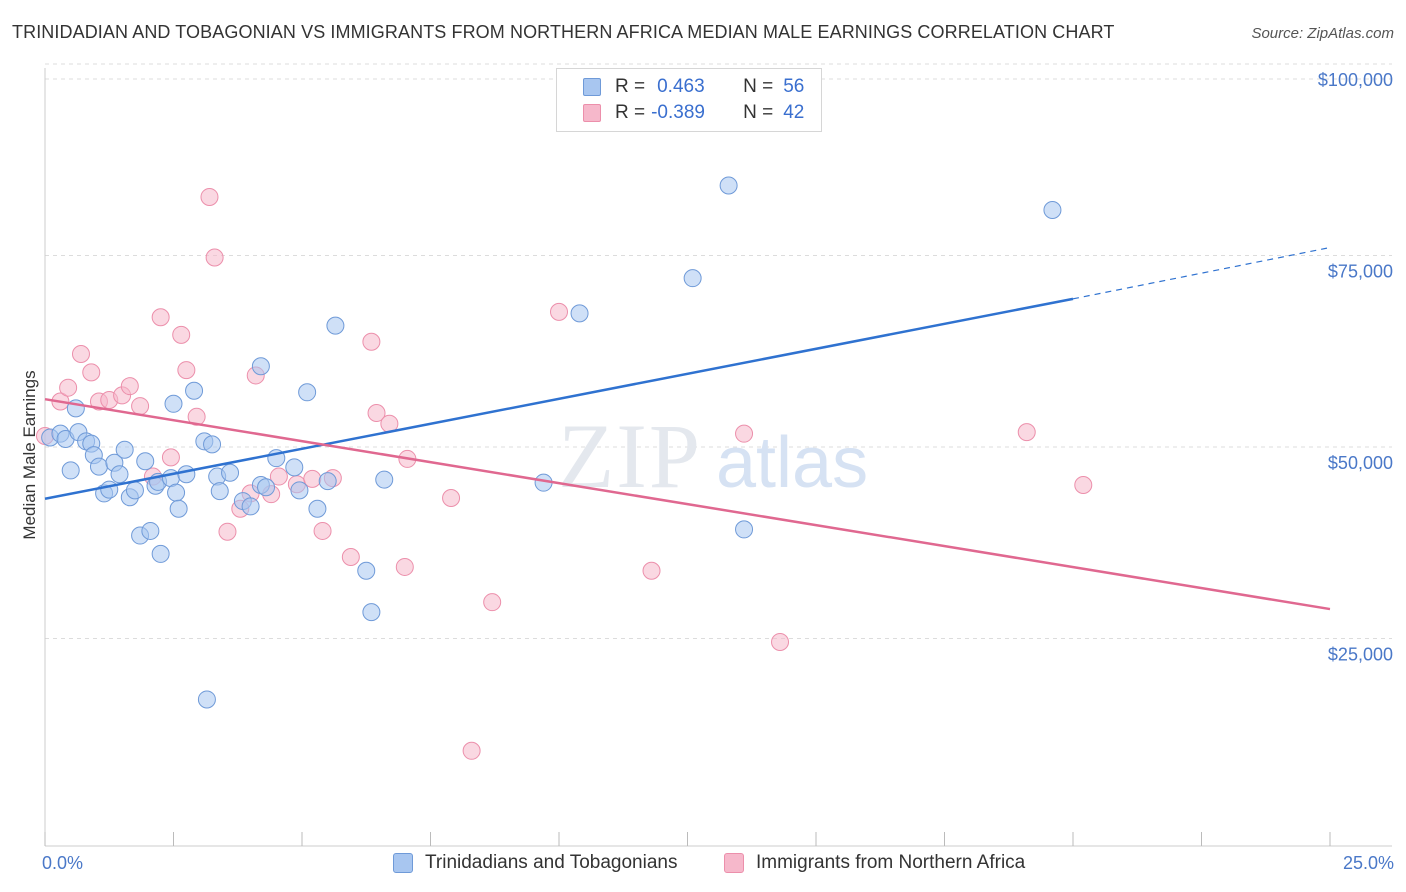  What do you see at coordinates (1360, 463) in the screenshot?
I see `y-tick-label: $50,000` at bounding box center [1360, 463].